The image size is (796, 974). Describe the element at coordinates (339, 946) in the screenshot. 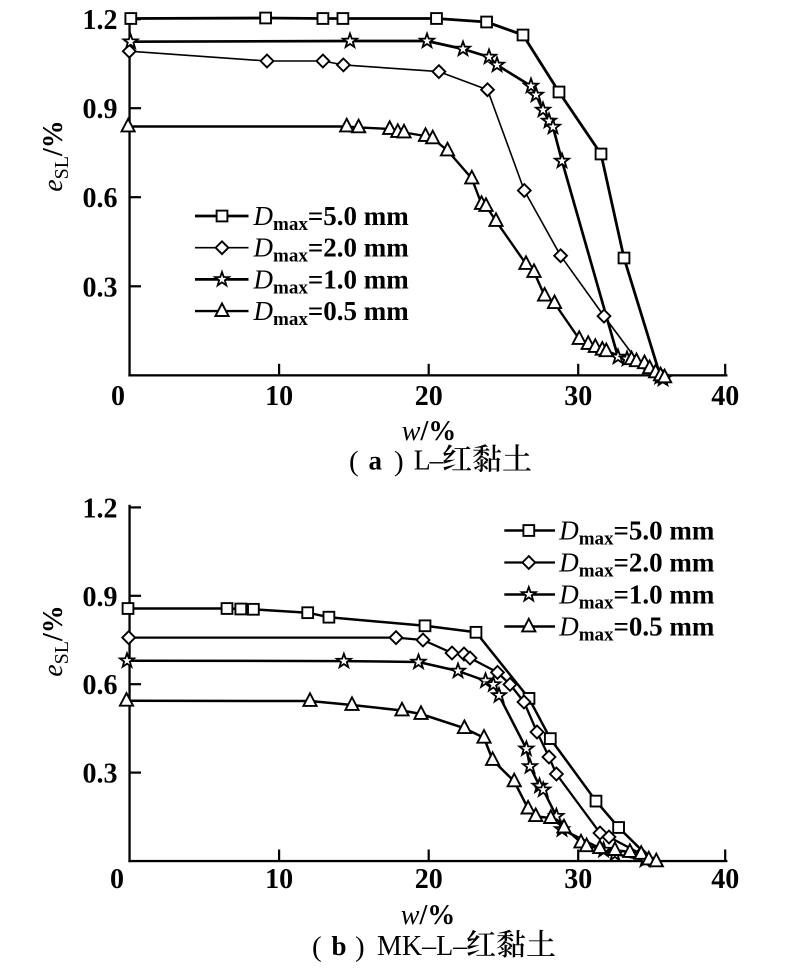

I see `svg-text: b` at that location.